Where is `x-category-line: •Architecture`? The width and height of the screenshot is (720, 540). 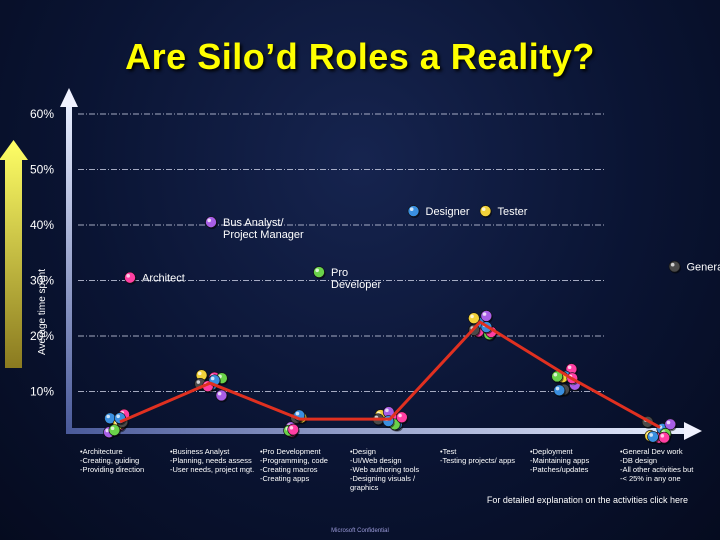 x-category-line: •Architecture is located at coordinates (101, 451).